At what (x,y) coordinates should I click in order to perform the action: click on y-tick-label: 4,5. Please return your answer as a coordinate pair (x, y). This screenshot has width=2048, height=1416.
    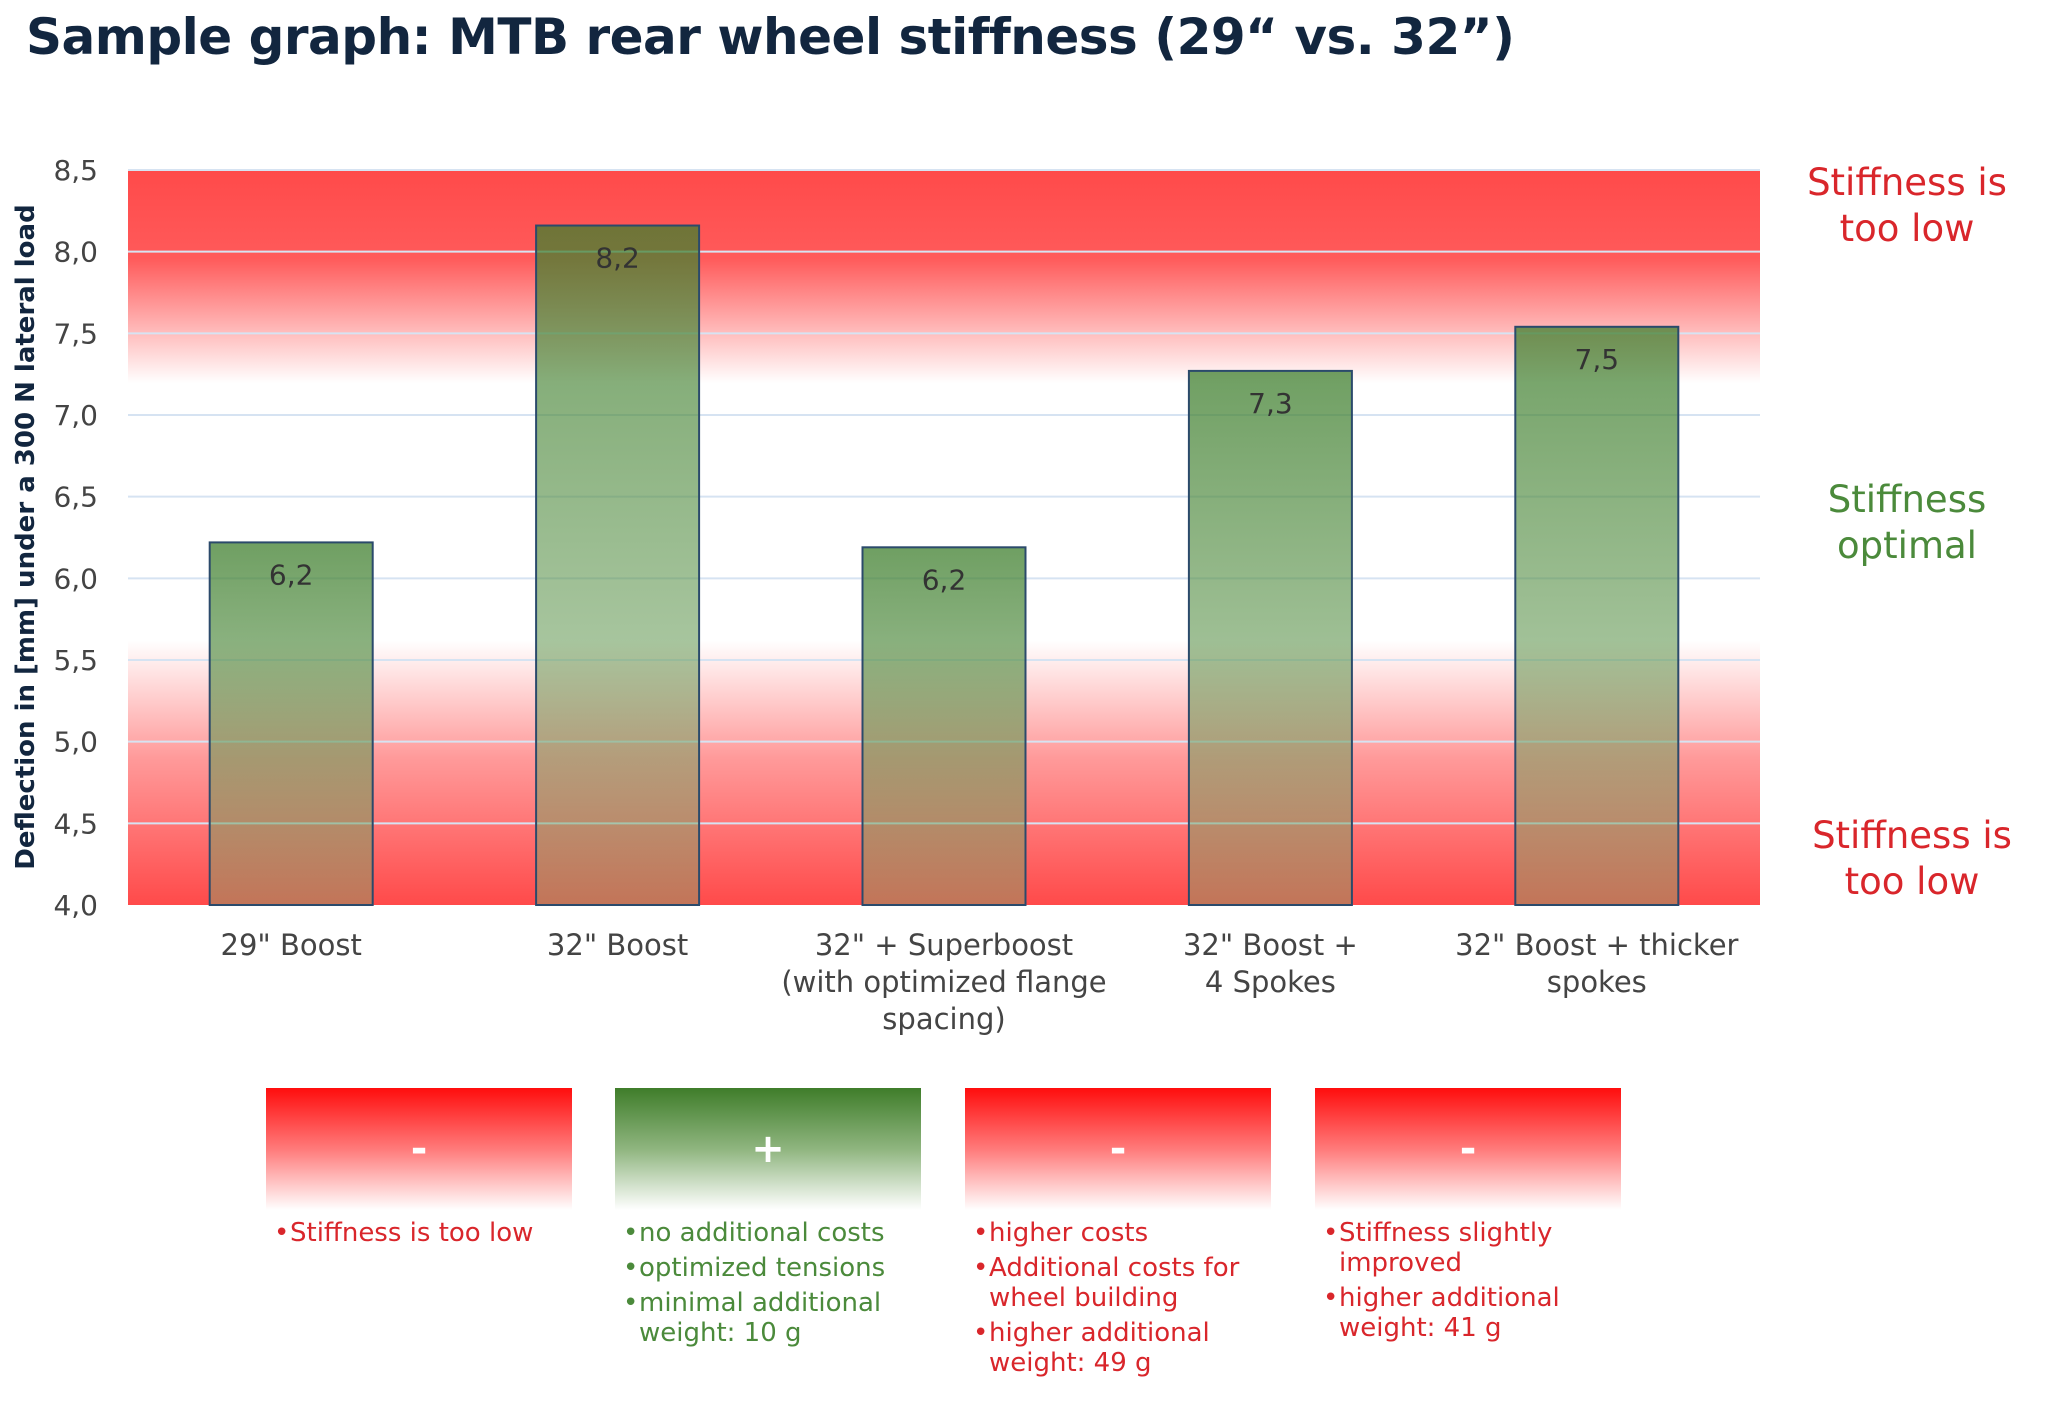
    Looking at the image, I should click on (75, 823).